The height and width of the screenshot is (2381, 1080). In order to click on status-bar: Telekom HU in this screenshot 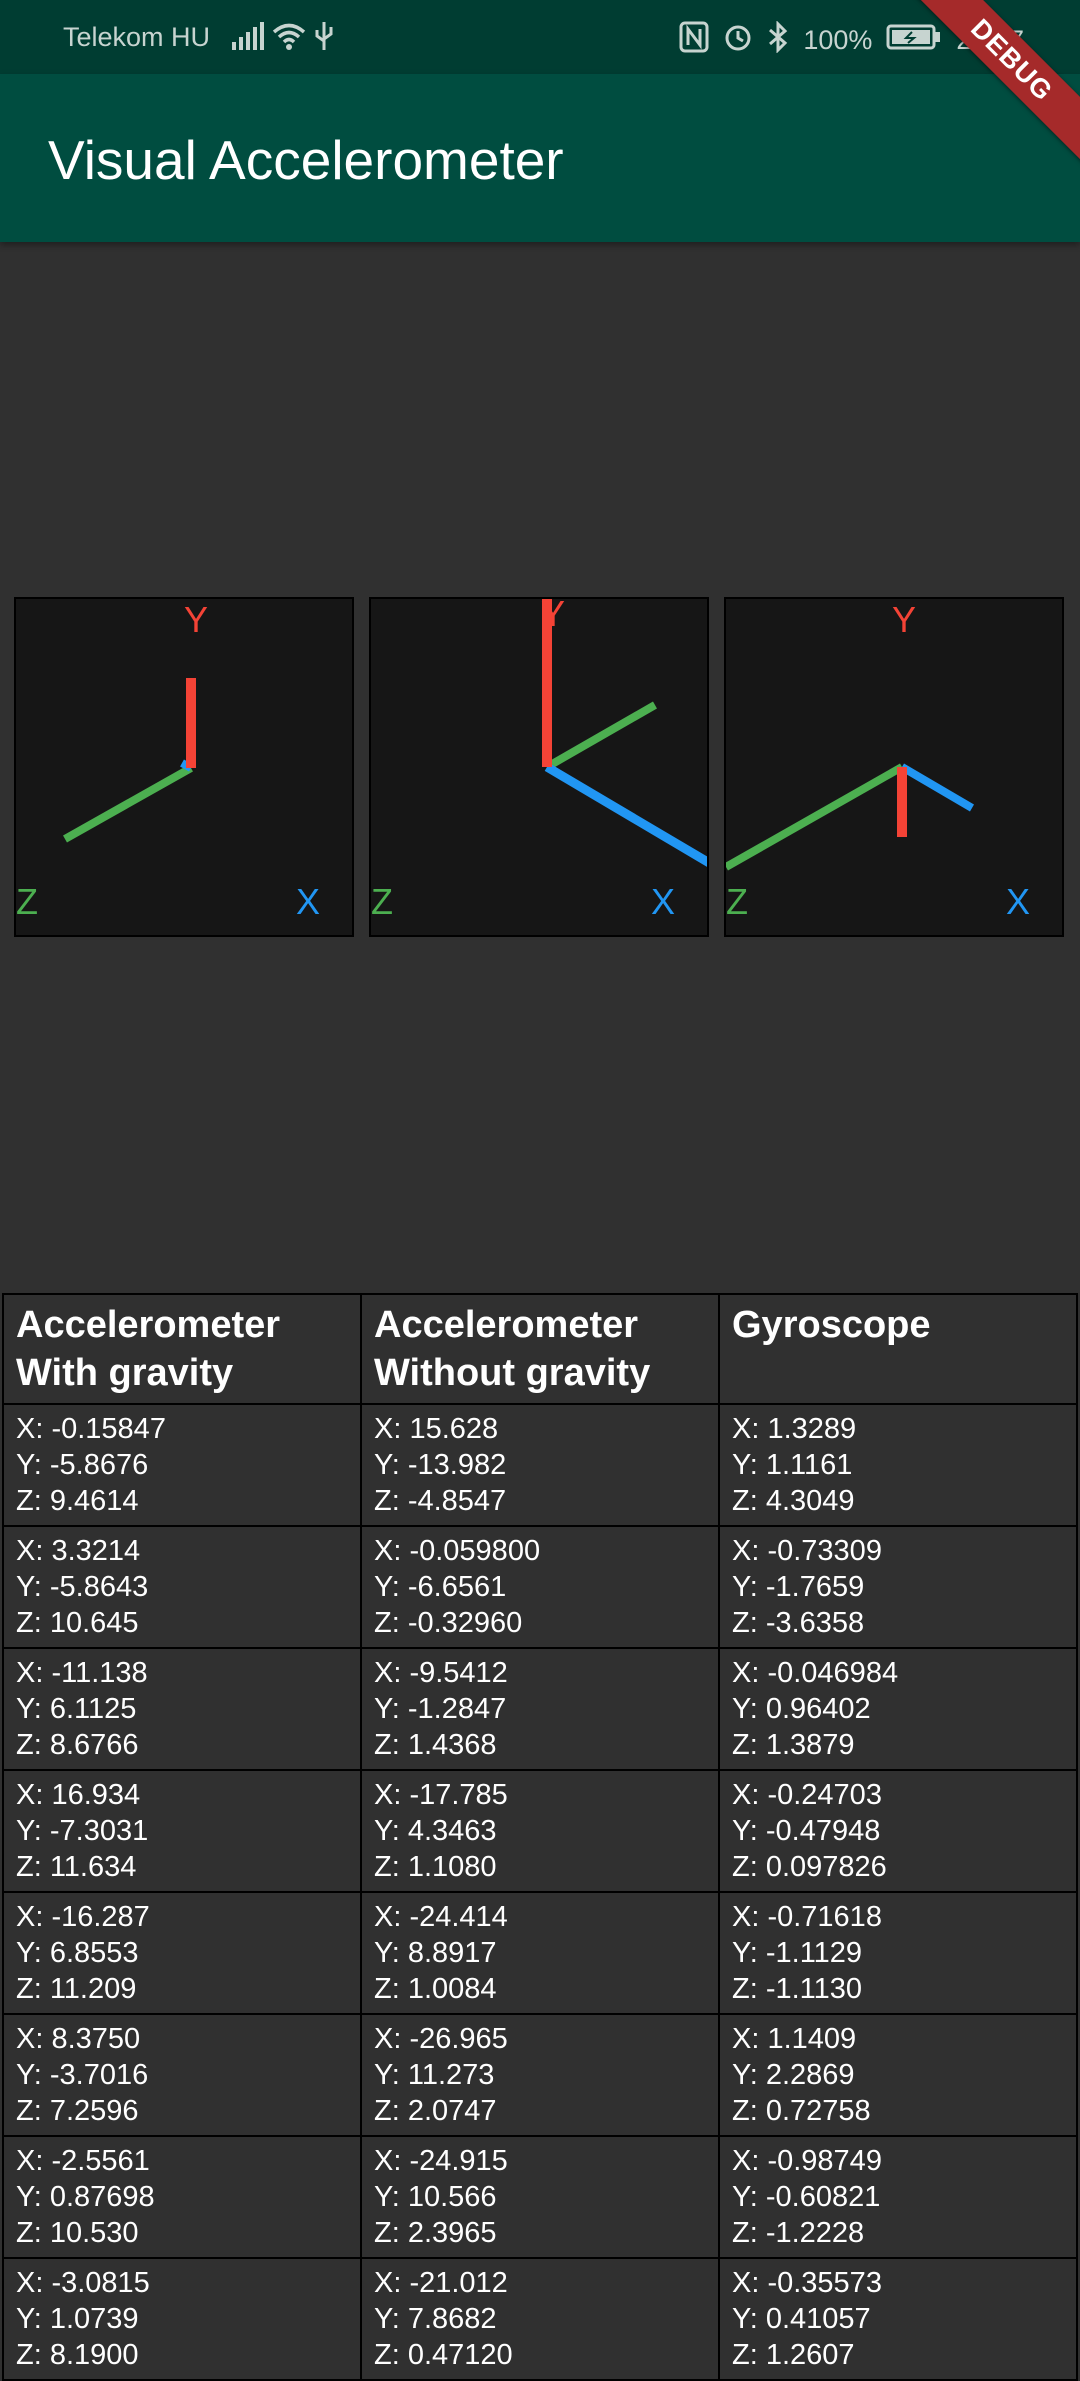, I will do `click(540, 37)`.